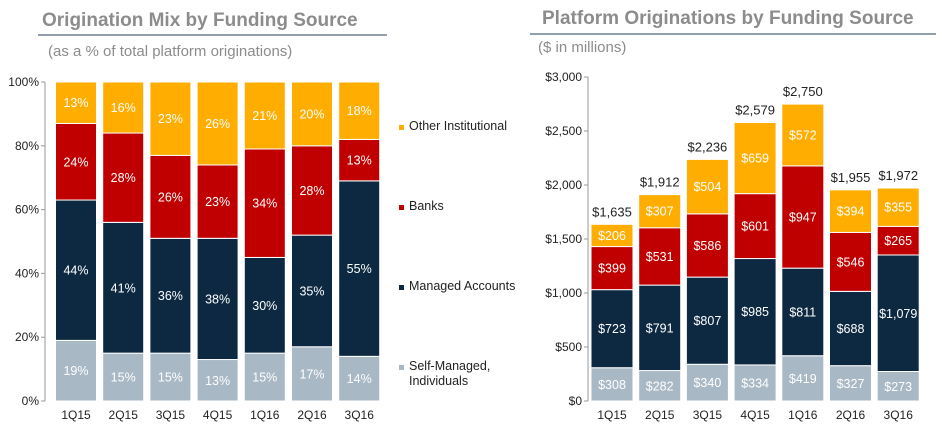 The image size is (942, 433). I want to click on data-label: $334, so click(755, 383).